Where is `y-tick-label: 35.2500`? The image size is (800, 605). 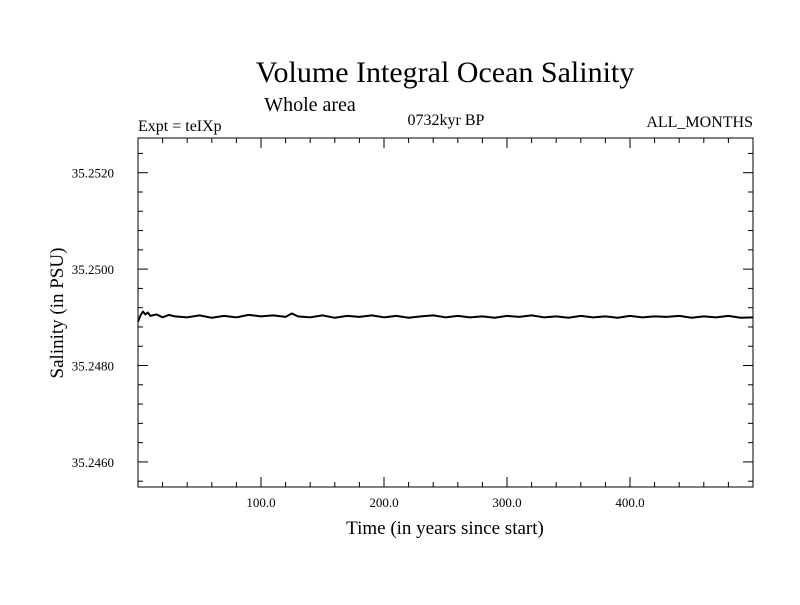
y-tick-label: 35.2500 is located at coordinates (93, 269).